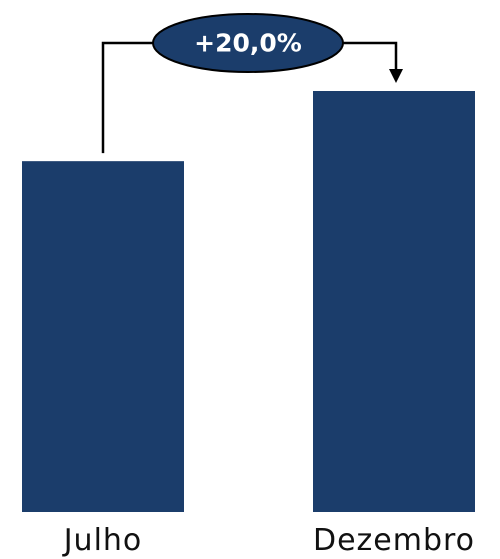 The image size is (500, 559). Describe the element at coordinates (394, 540) in the screenshot. I see `category-label-dezembro: Dezembro` at that location.